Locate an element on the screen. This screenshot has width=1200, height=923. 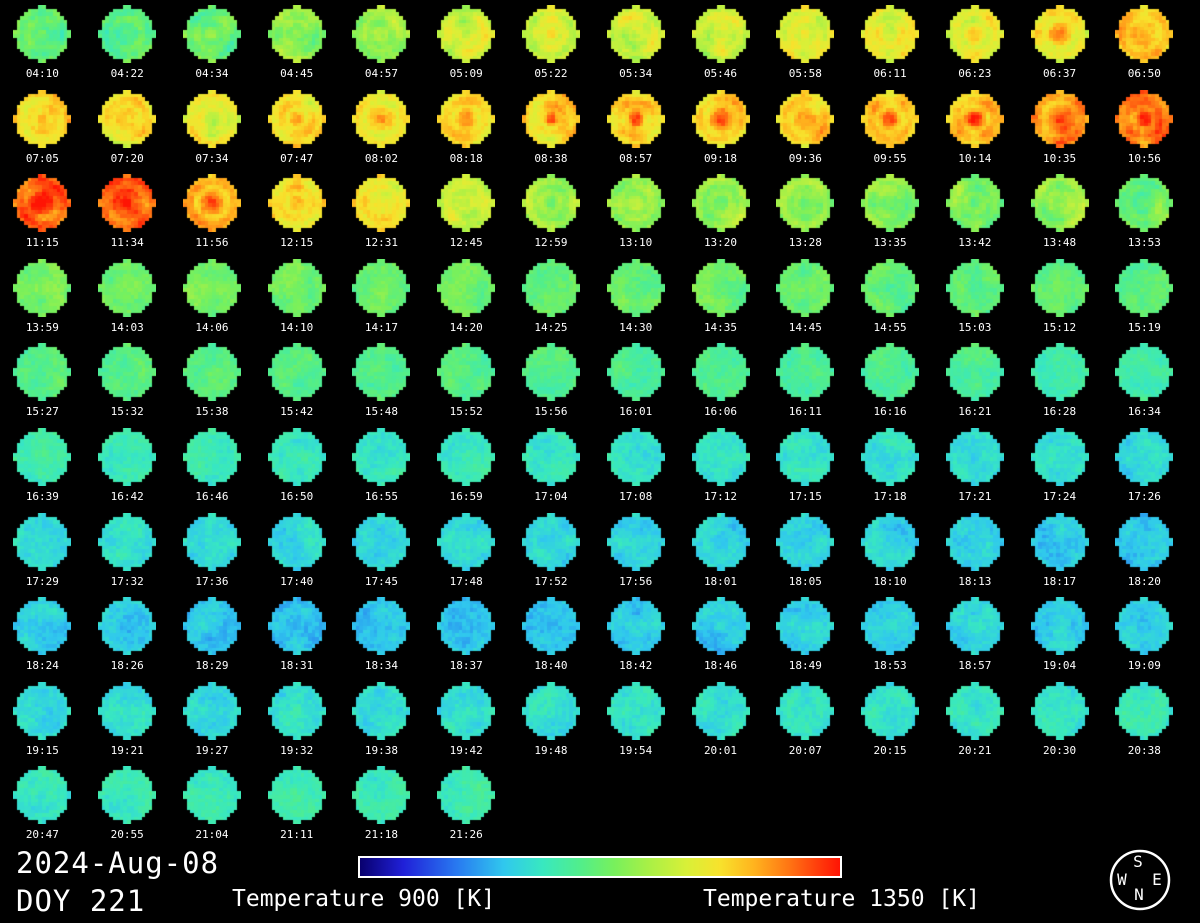
disk-cell: 17:52 is located at coordinates (551, 555).